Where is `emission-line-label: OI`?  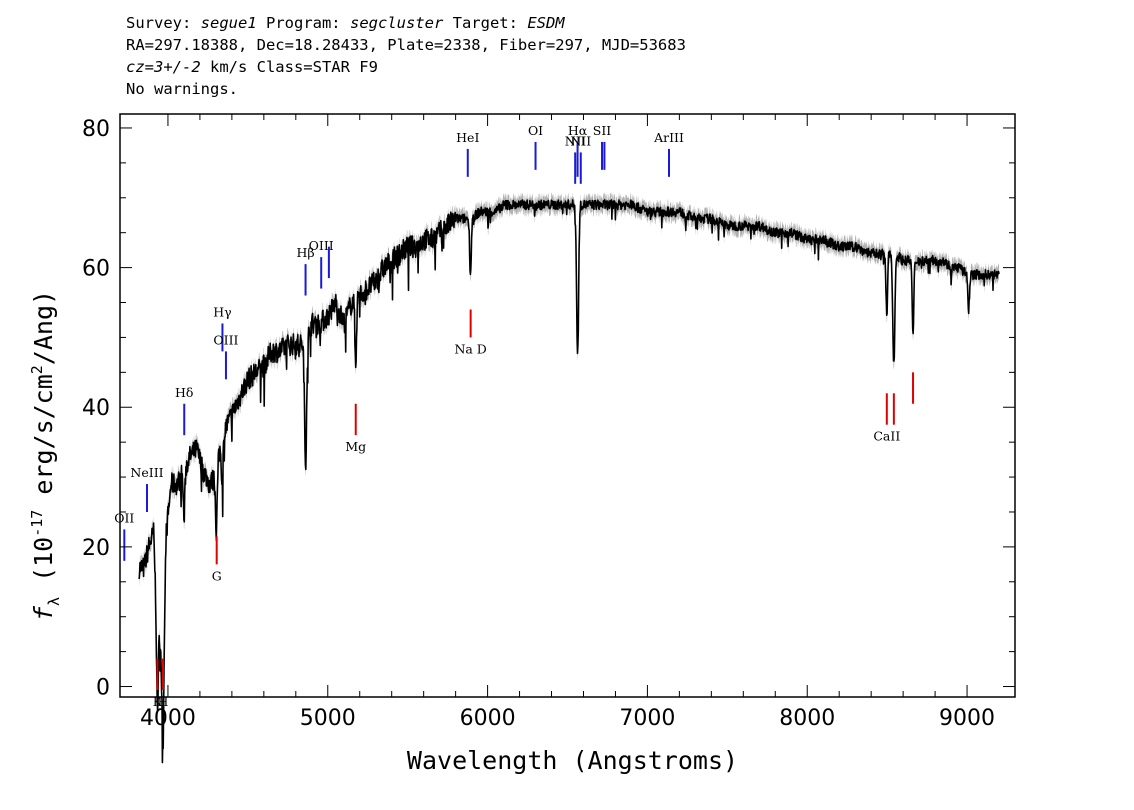
emission-line-label: OI is located at coordinates (535, 130).